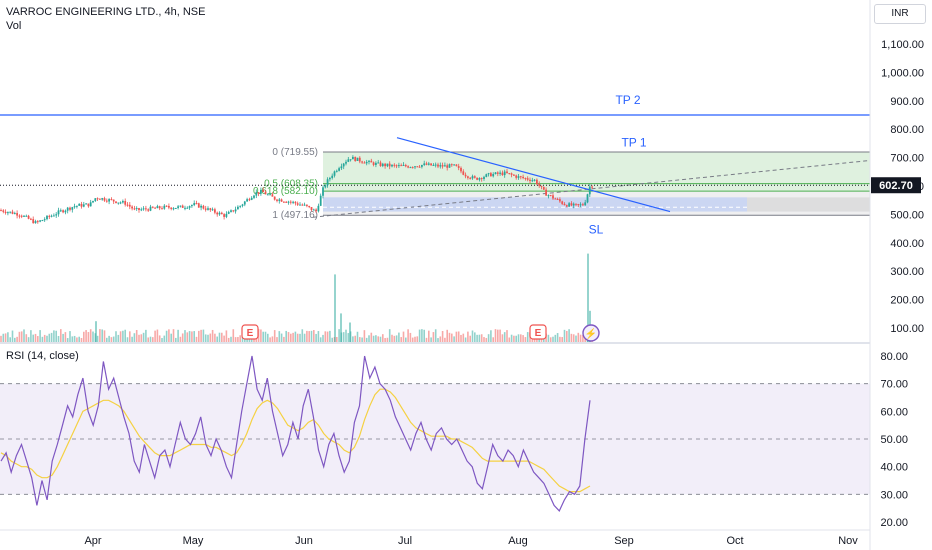 This screenshot has height=550, width=932. I want to click on last-price-label: 602.70, so click(896, 186).